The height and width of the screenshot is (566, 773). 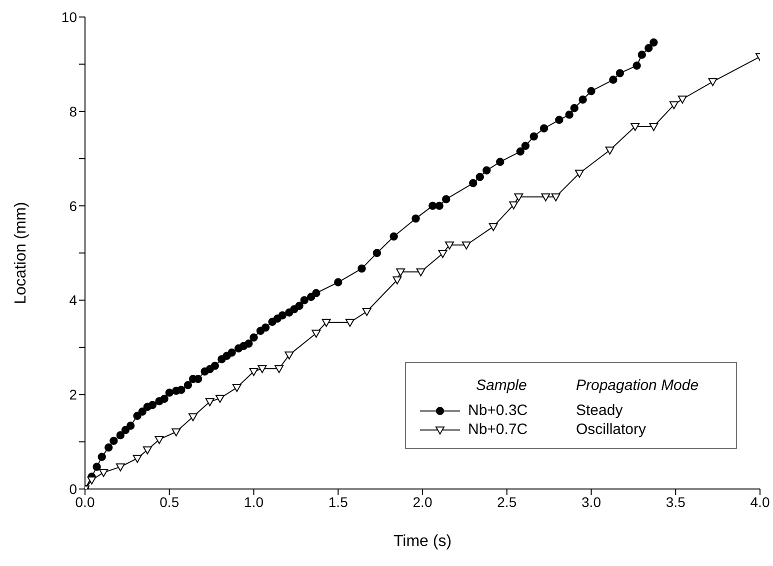 What do you see at coordinates (422, 502) in the screenshot?
I see `x-tick-label: 2.0` at bounding box center [422, 502].